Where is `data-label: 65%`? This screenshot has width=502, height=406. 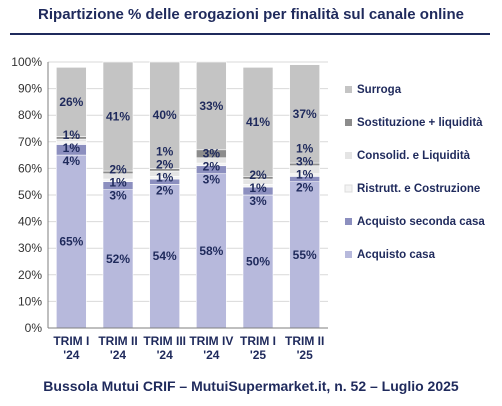 data-label: 65% is located at coordinates (71, 242).